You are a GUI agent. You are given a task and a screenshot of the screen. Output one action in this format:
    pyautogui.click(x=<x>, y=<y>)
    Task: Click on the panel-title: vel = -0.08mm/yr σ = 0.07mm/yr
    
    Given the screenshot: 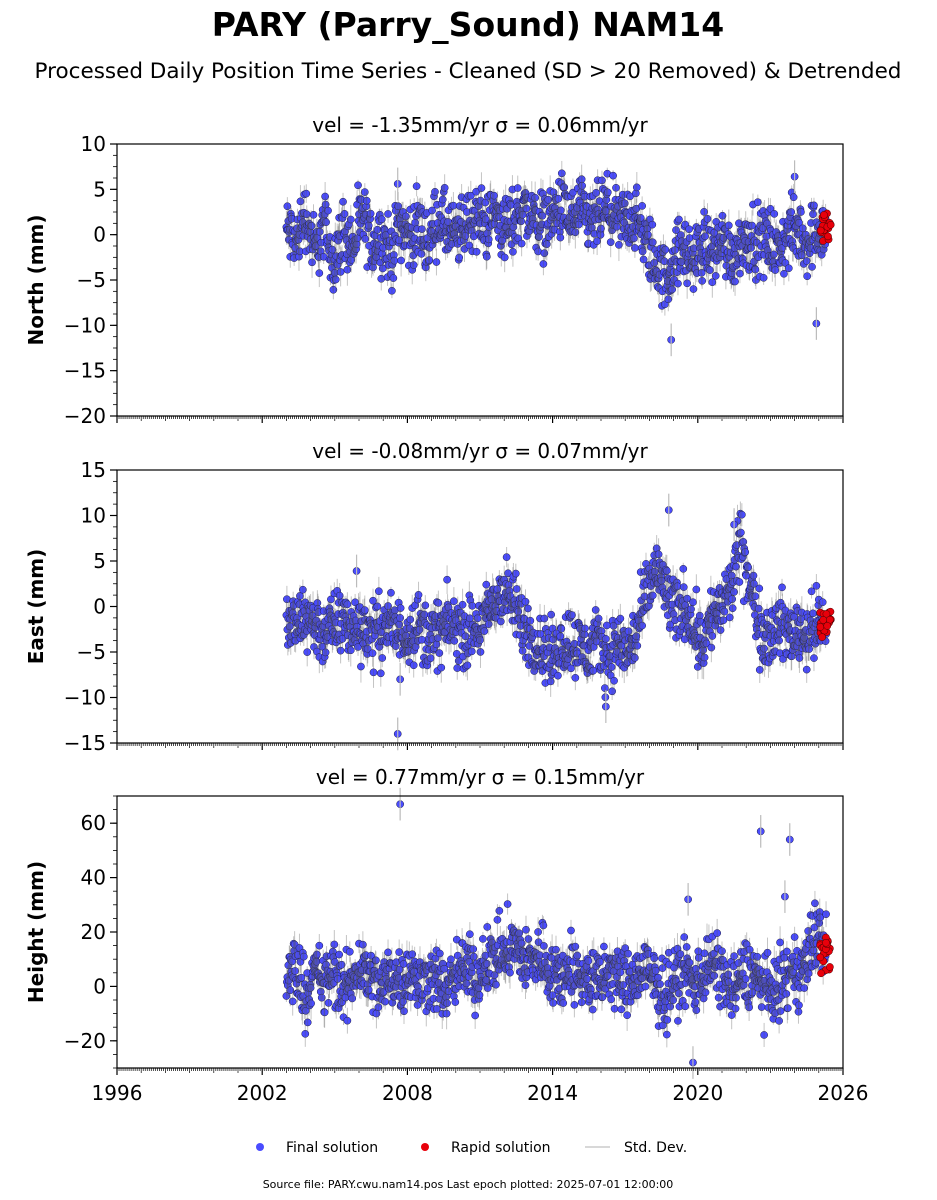 What is the action you would take?
    pyautogui.click(x=480, y=451)
    